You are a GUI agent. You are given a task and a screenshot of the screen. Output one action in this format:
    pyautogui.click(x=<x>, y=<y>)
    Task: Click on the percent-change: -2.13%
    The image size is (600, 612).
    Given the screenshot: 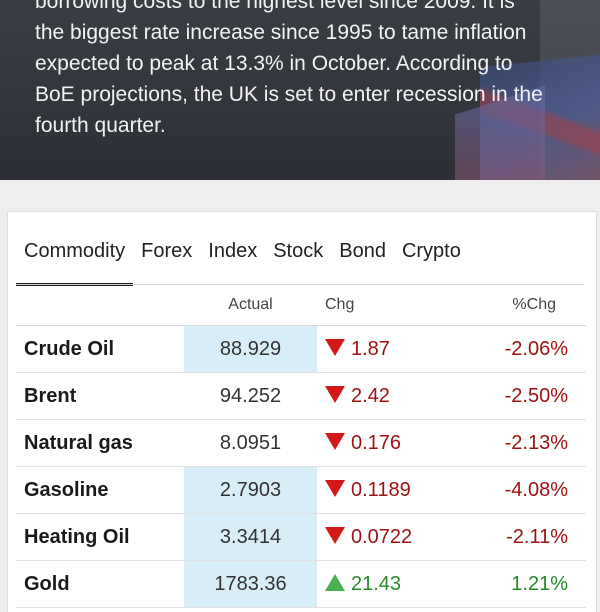 What is the action you would take?
    pyautogui.click(x=516, y=443)
    